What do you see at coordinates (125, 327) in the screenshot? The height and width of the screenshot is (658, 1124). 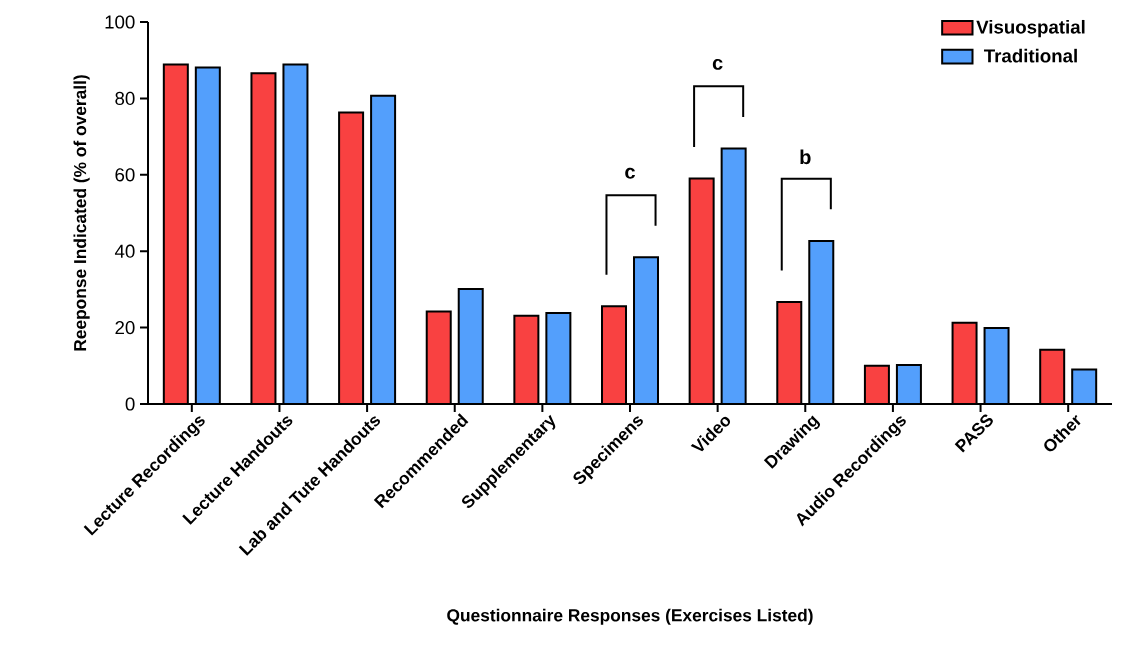 I see `y-tick-label: 20` at bounding box center [125, 327].